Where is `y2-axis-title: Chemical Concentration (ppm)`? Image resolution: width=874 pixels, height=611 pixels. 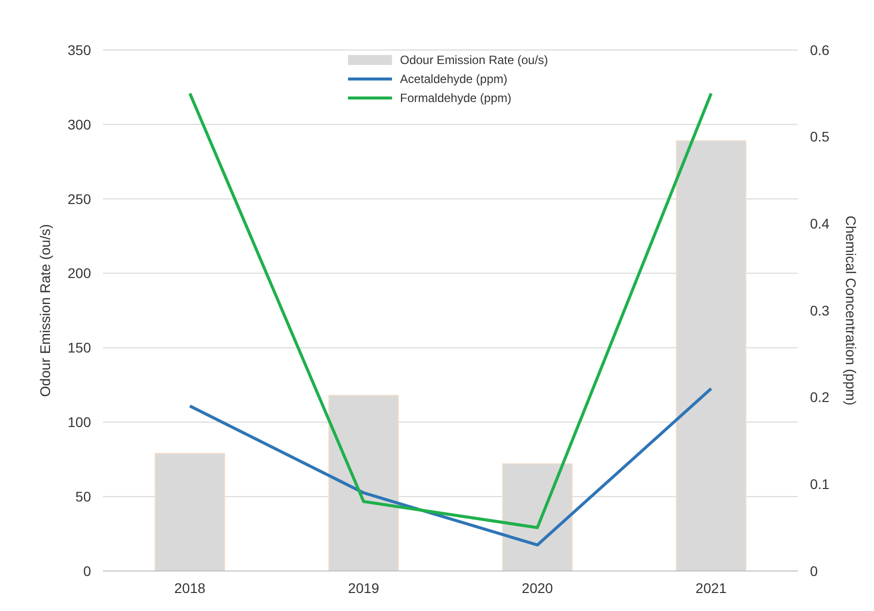 y2-axis-title: Chemical Concentration (ppm) is located at coordinates (851, 311).